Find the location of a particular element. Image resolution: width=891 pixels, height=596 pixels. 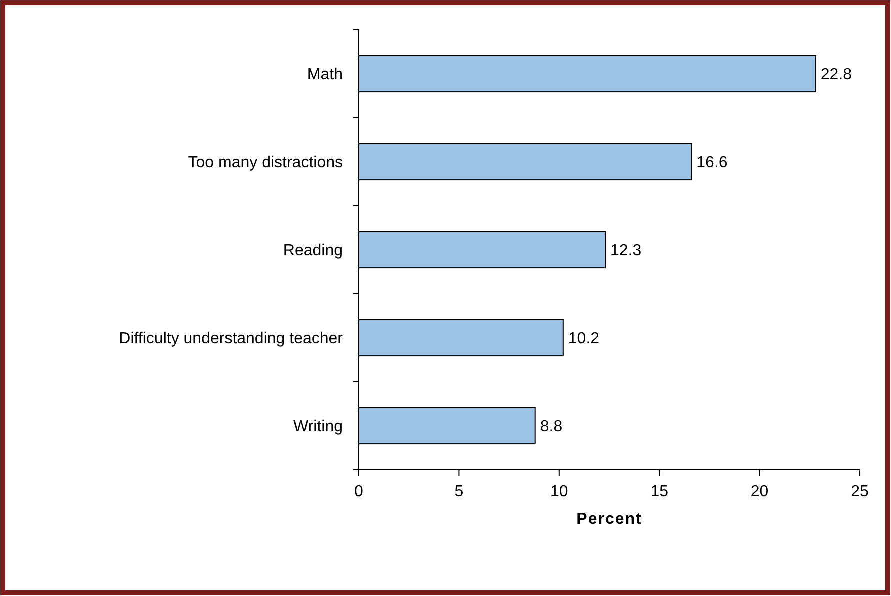

x-axis-title: Percent is located at coordinates (609, 519).